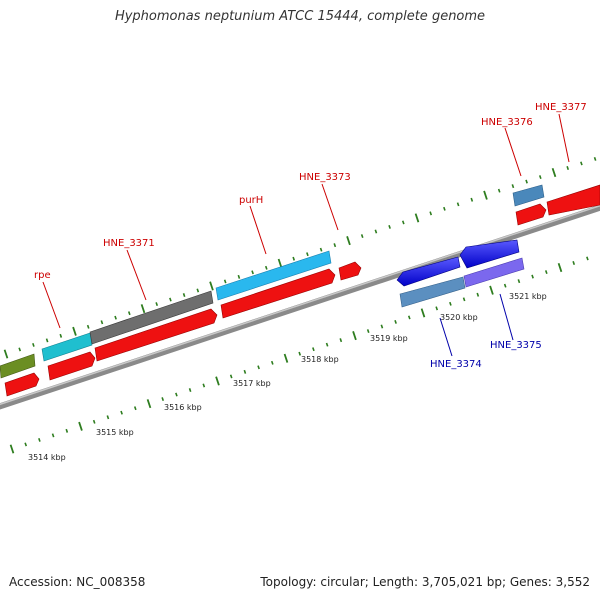 The height and width of the screenshot is (600, 600). What do you see at coordinates (389, 338) in the screenshot?
I see `scale-label: 3519 kbp` at bounding box center [389, 338].